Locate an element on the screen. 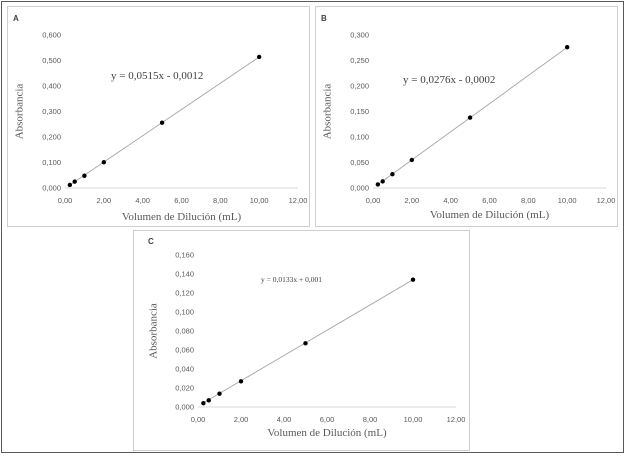  panel-label-c: C is located at coordinates (151, 241).